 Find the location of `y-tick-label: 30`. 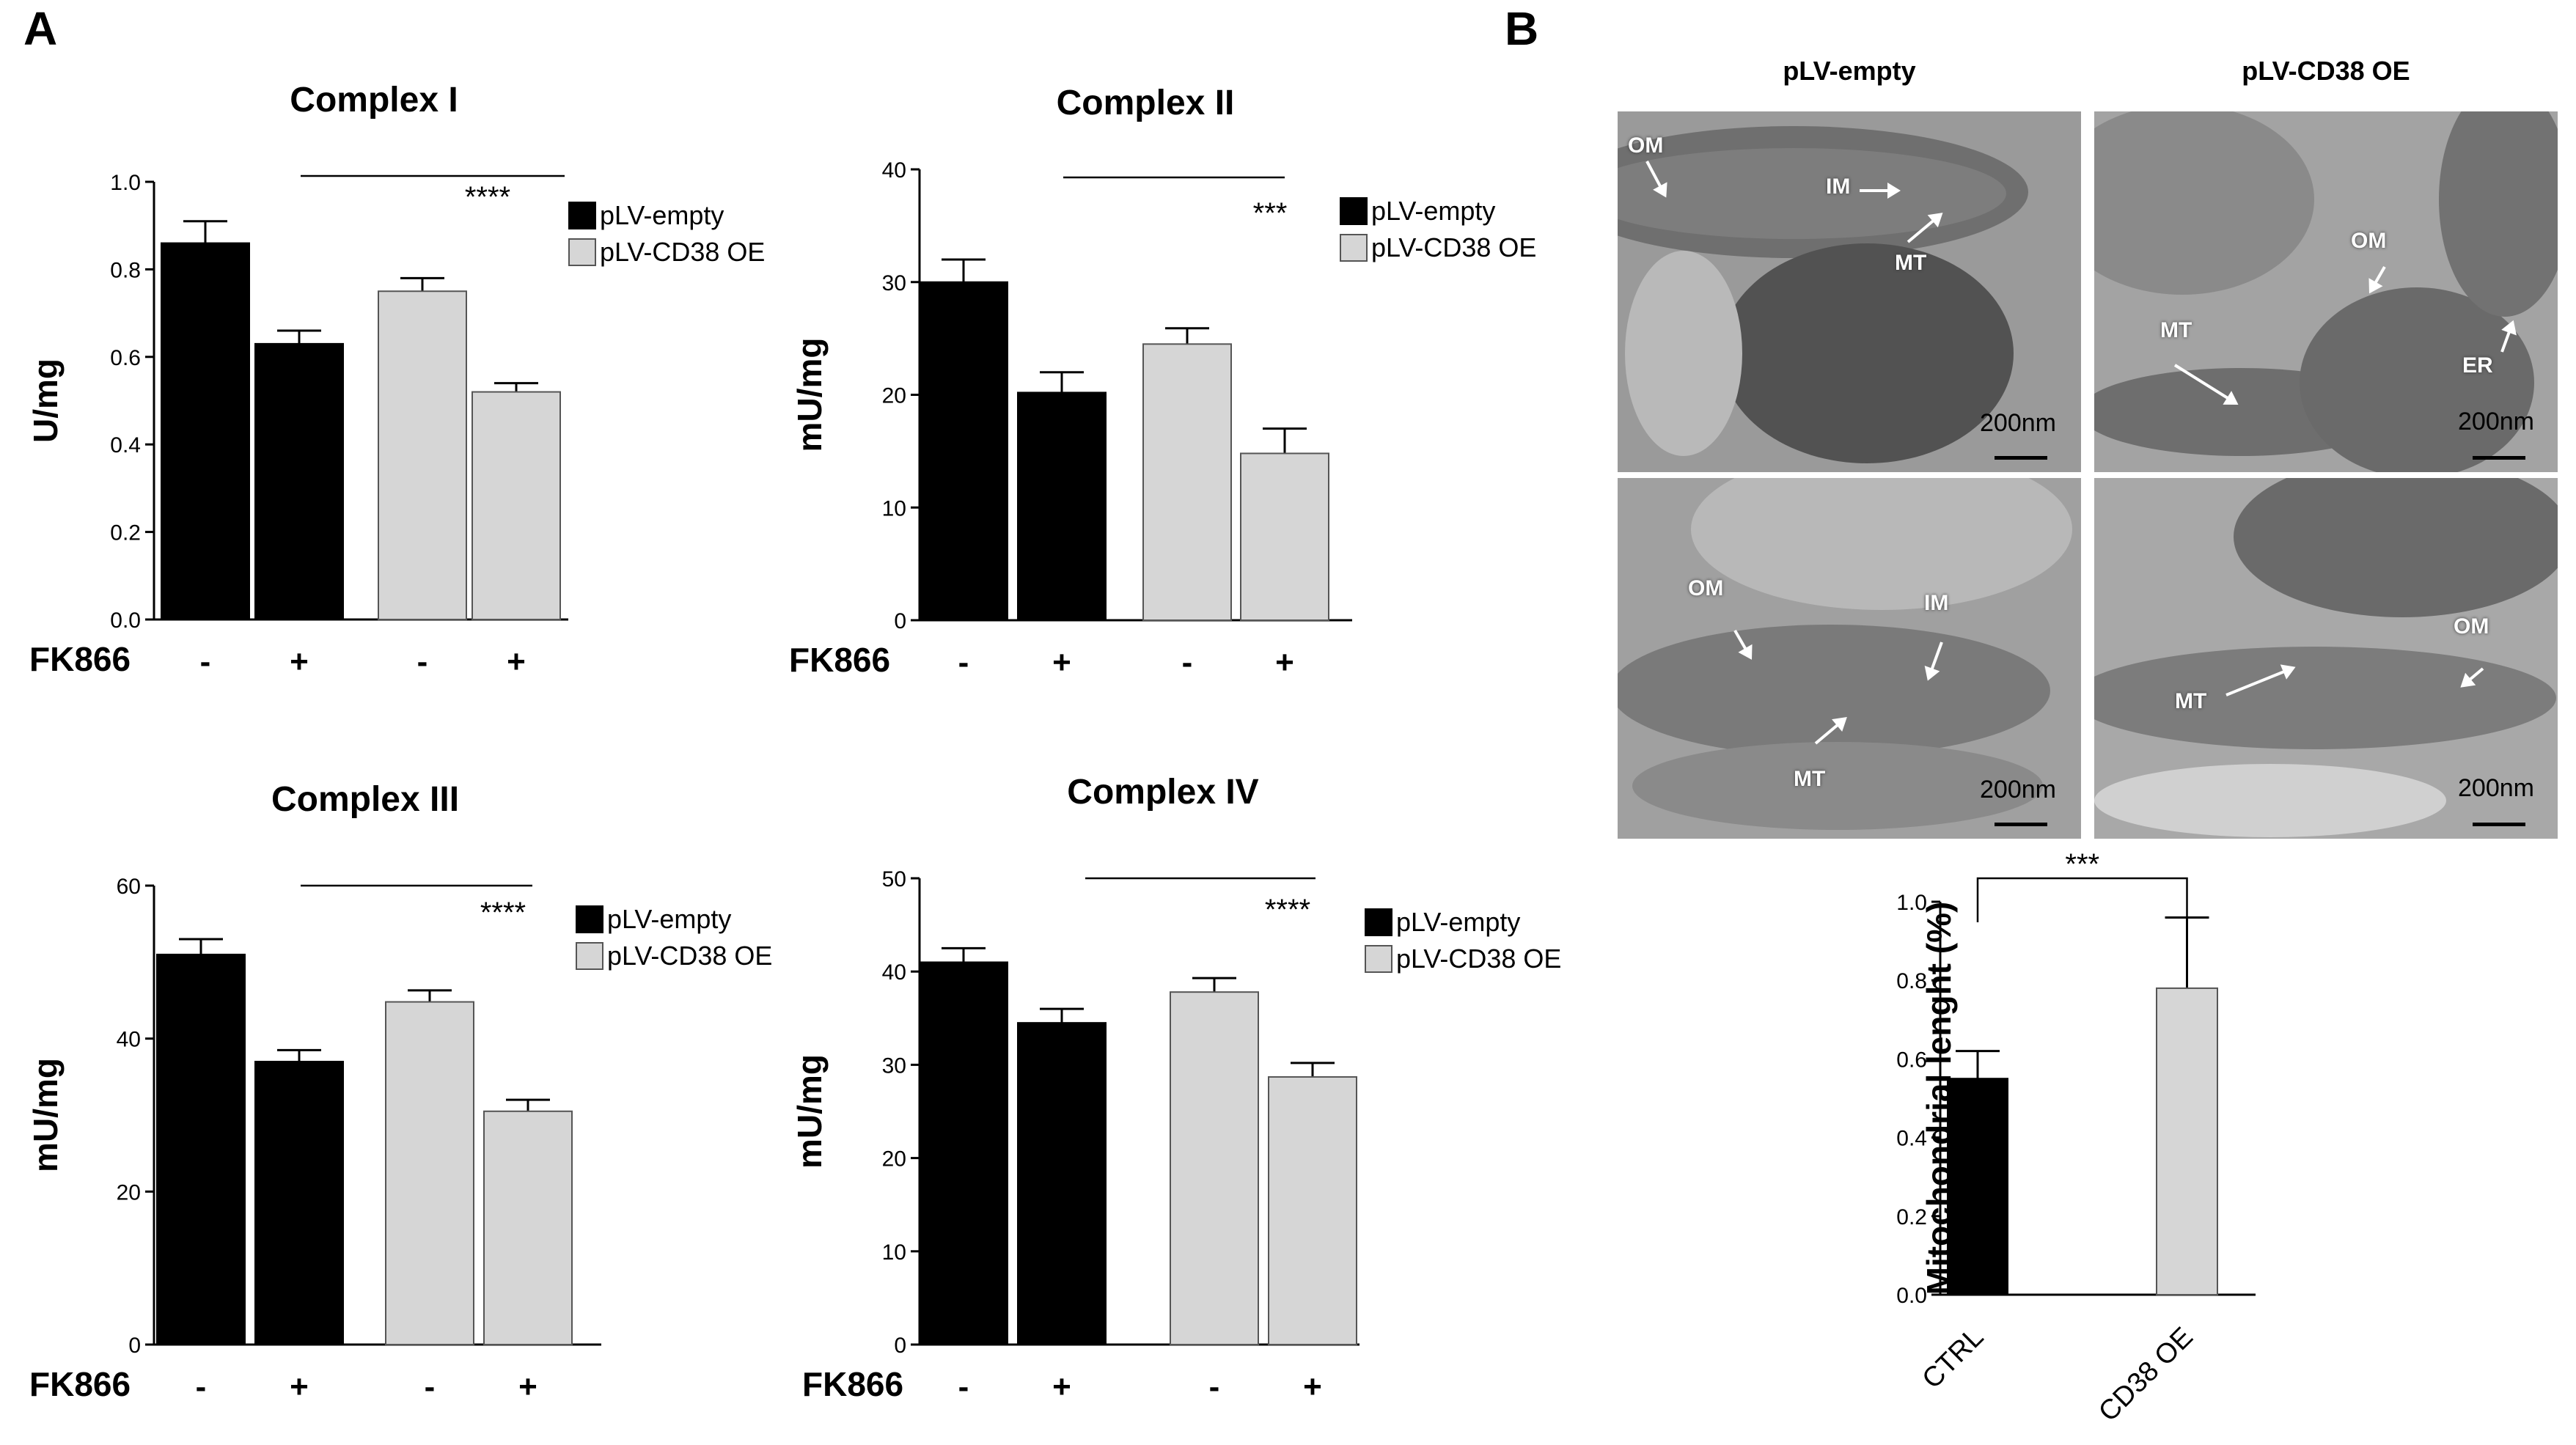

y-tick-label: 30 is located at coordinates (894, 283).